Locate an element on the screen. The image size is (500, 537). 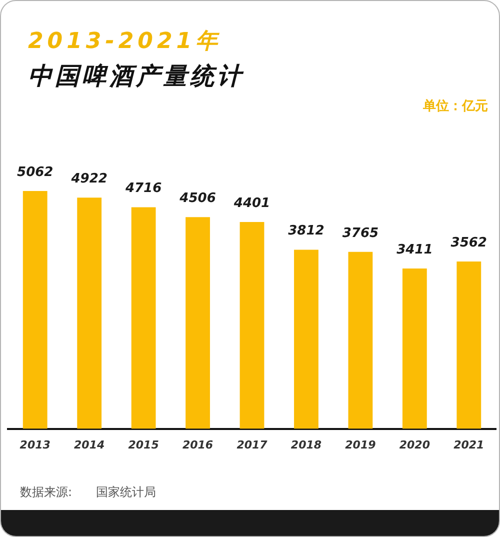
data-label: 4716 is located at coordinates (143, 188).